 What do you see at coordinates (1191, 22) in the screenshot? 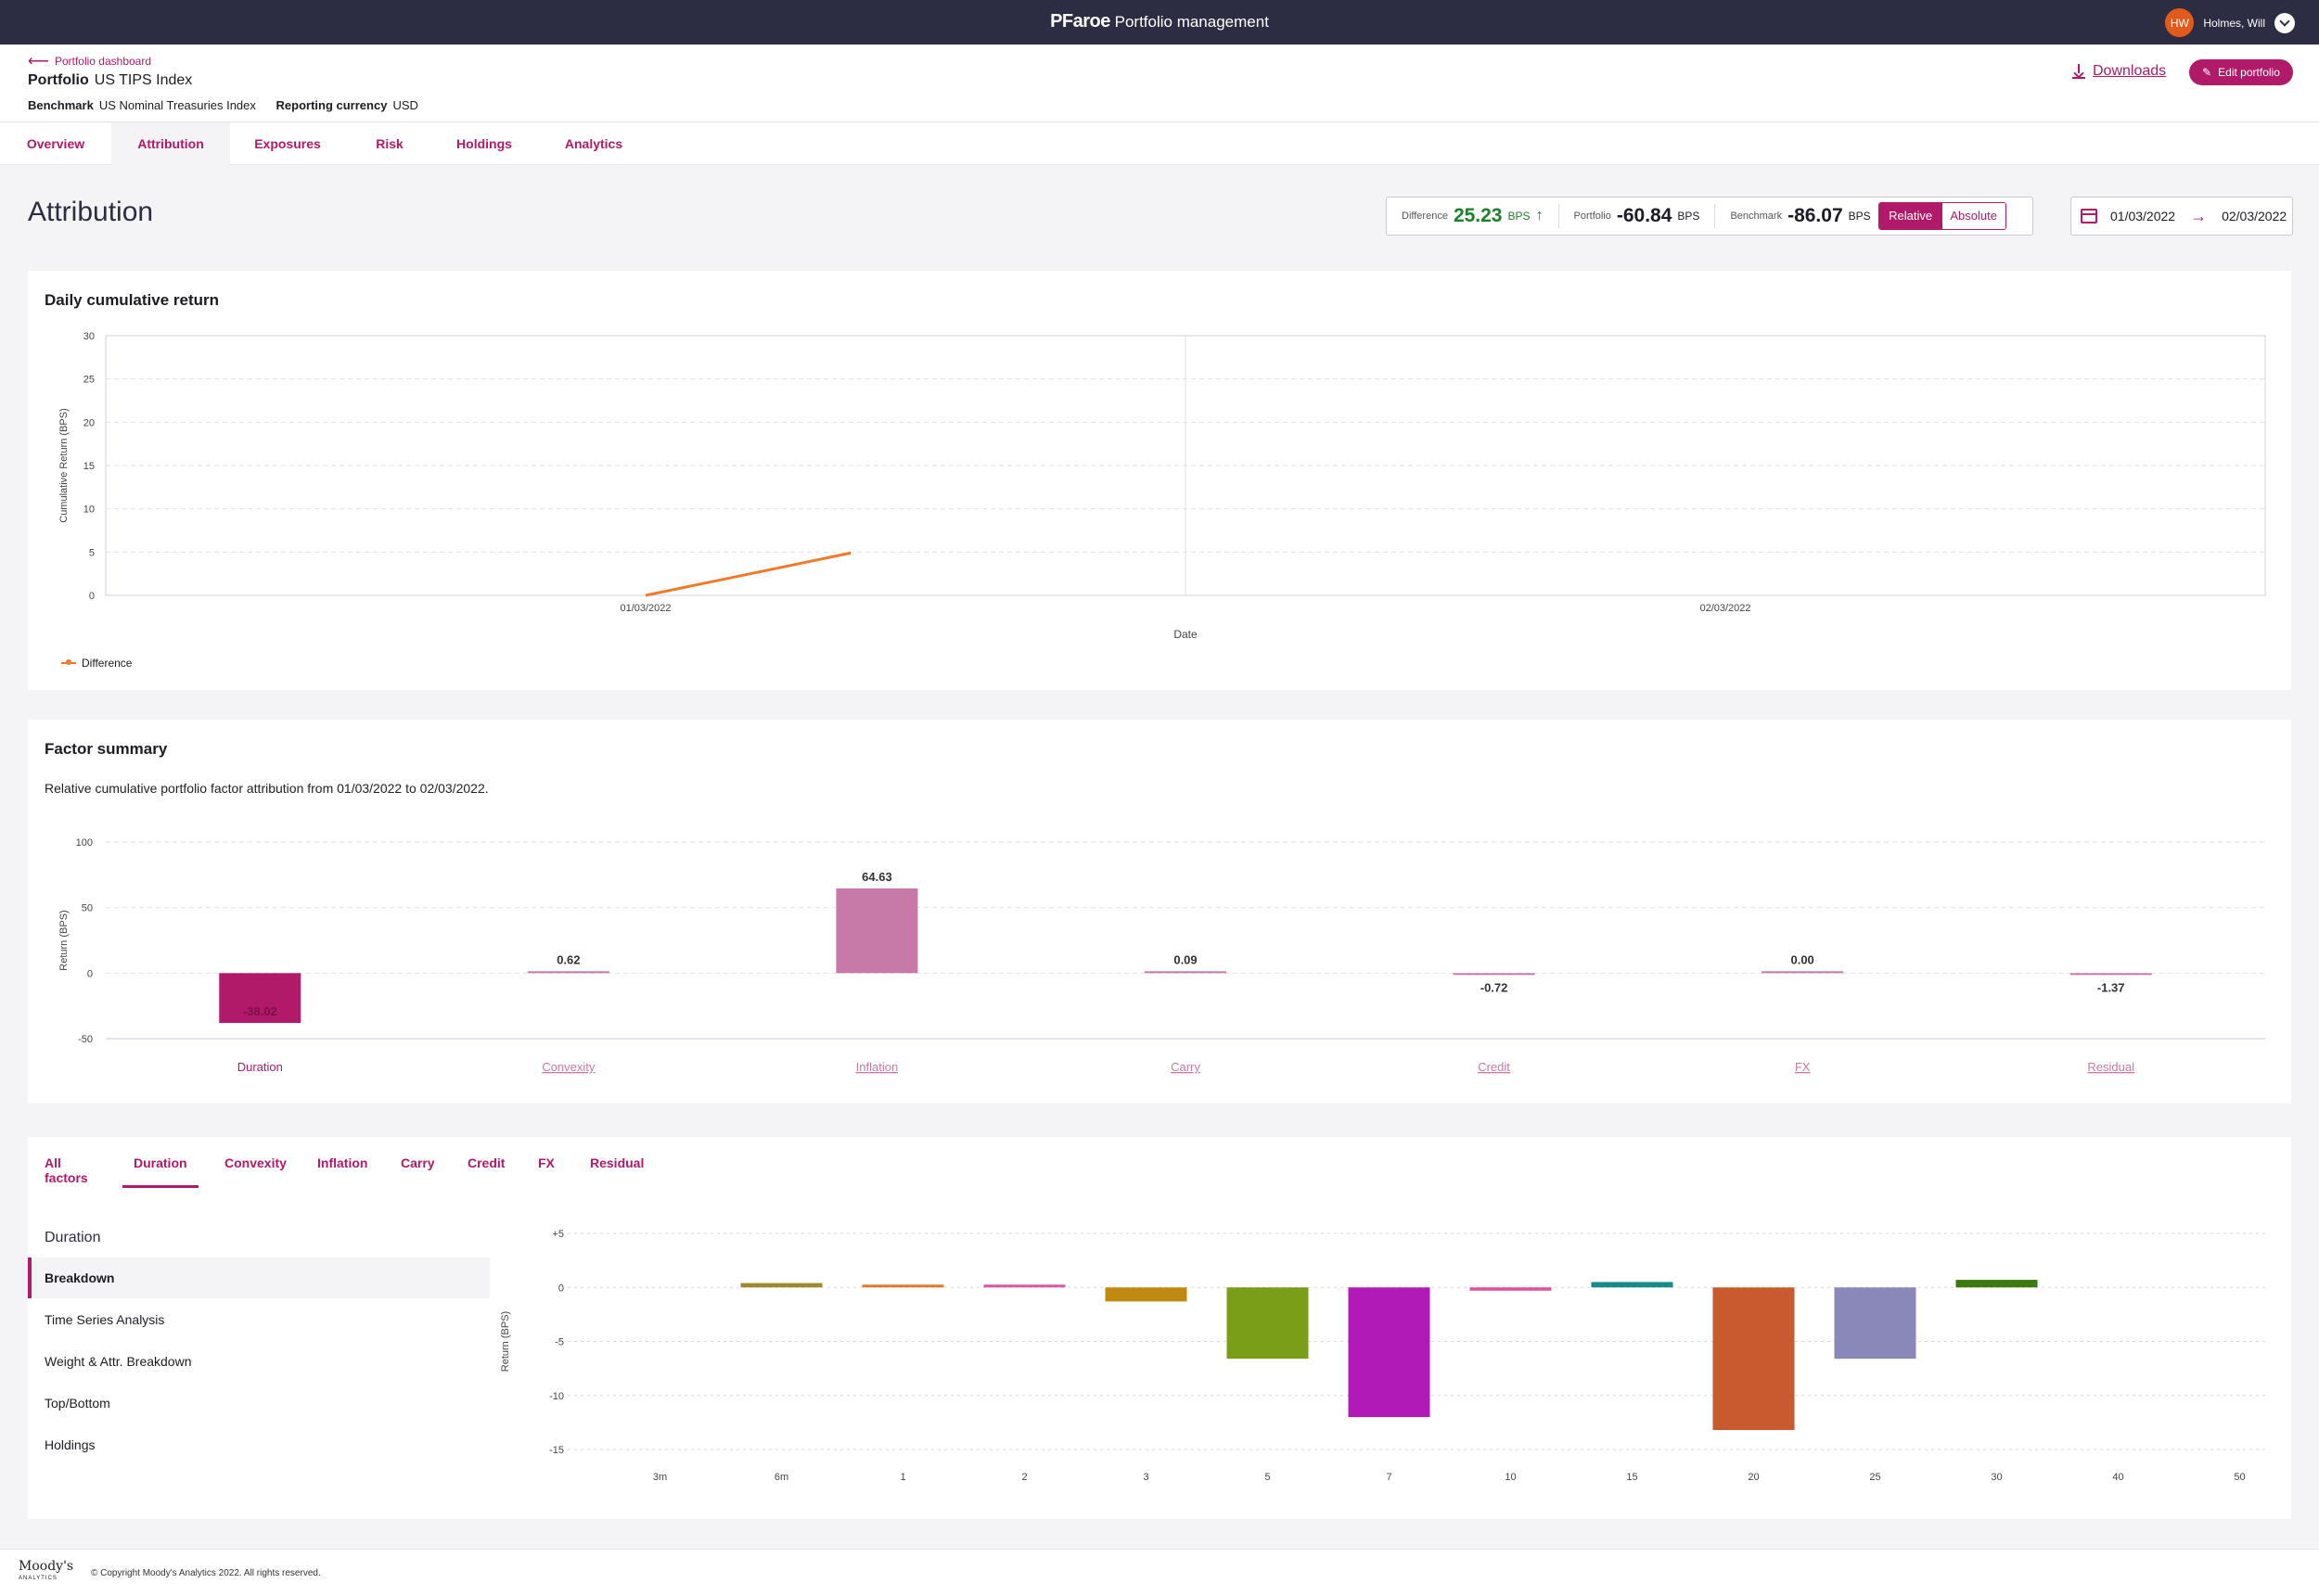
I see `product-name: Portfolio management` at bounding box center [1191, 22].